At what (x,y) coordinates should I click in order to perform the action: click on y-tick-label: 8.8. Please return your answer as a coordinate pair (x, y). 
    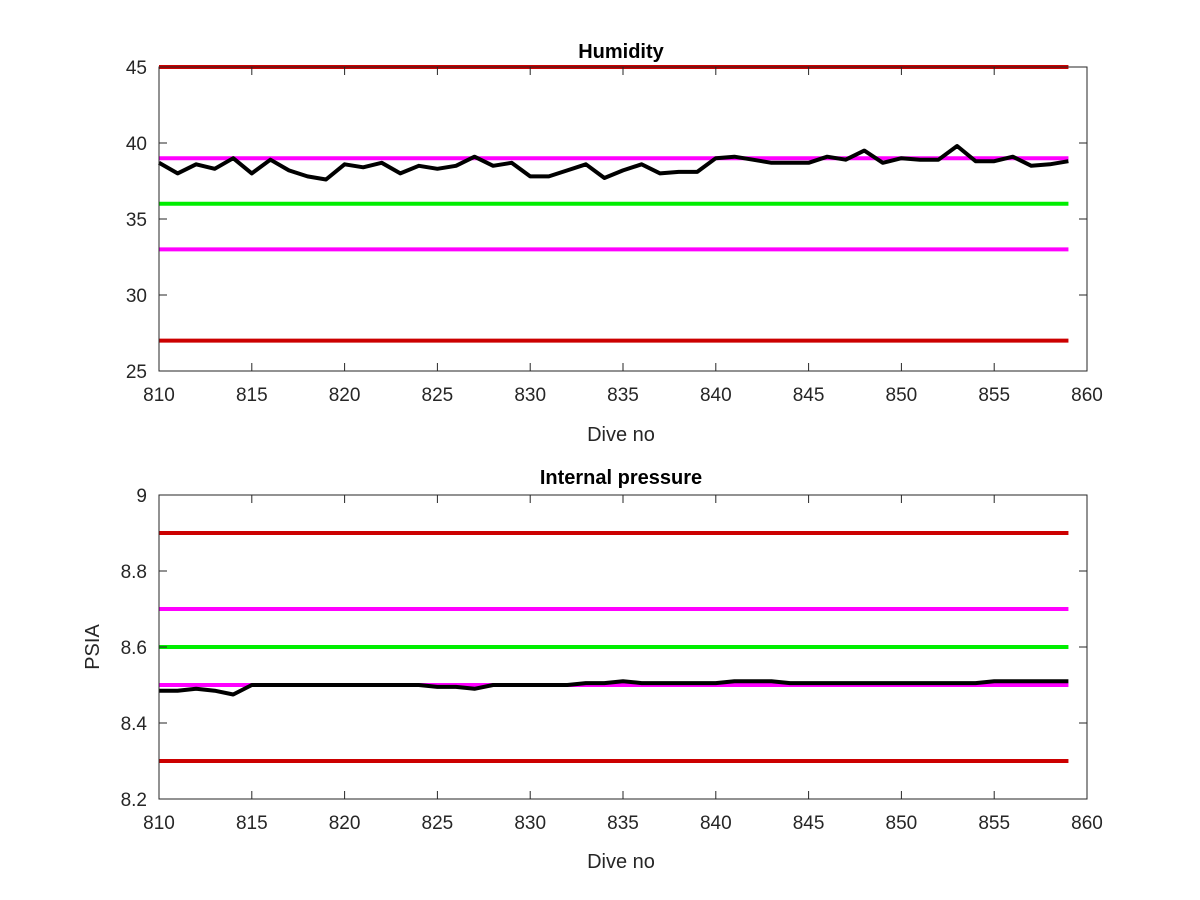
    Looking at the image, I should click on (134, 572).